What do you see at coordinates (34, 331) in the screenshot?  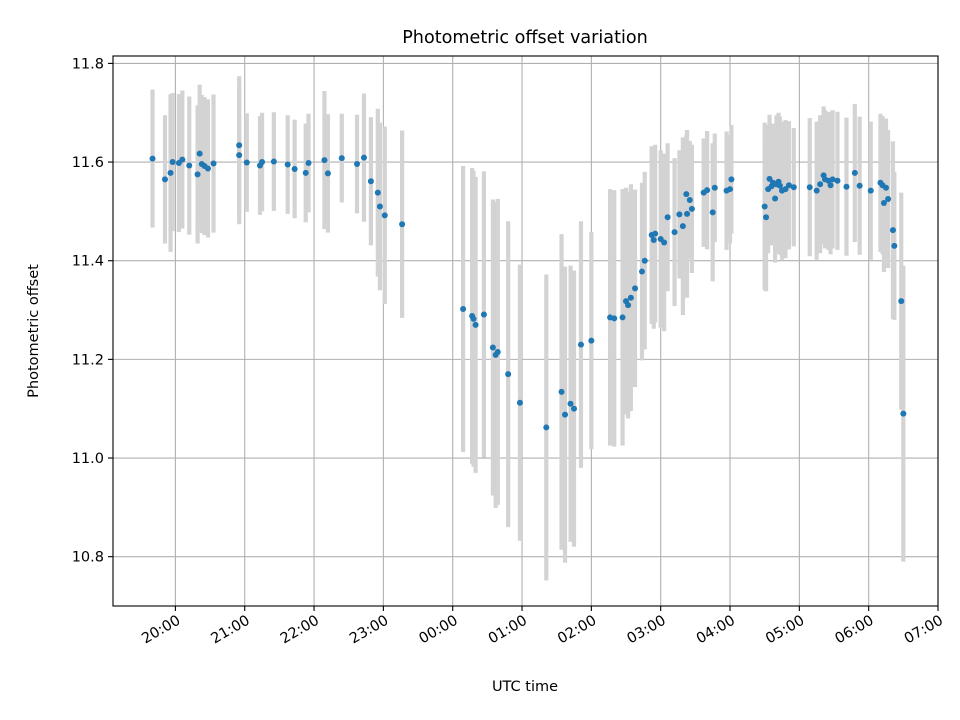 I see `y-axis-label: Photometric offset` at bounding box center [34, 331].